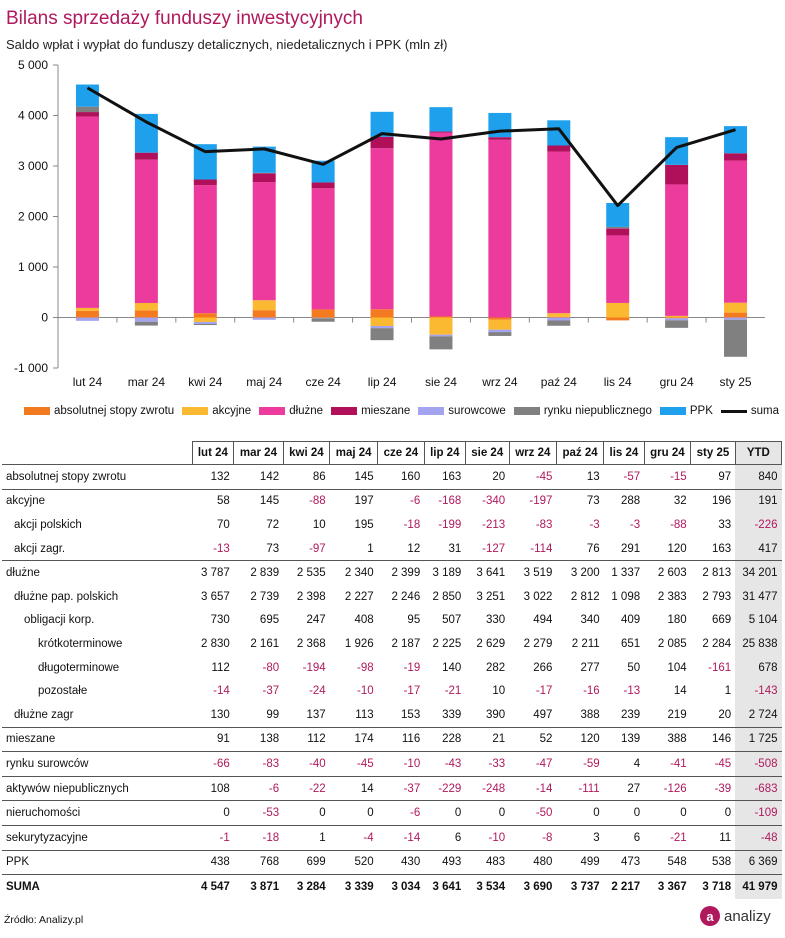  I want to click on ytd-cell: 417, so click(758, 548).